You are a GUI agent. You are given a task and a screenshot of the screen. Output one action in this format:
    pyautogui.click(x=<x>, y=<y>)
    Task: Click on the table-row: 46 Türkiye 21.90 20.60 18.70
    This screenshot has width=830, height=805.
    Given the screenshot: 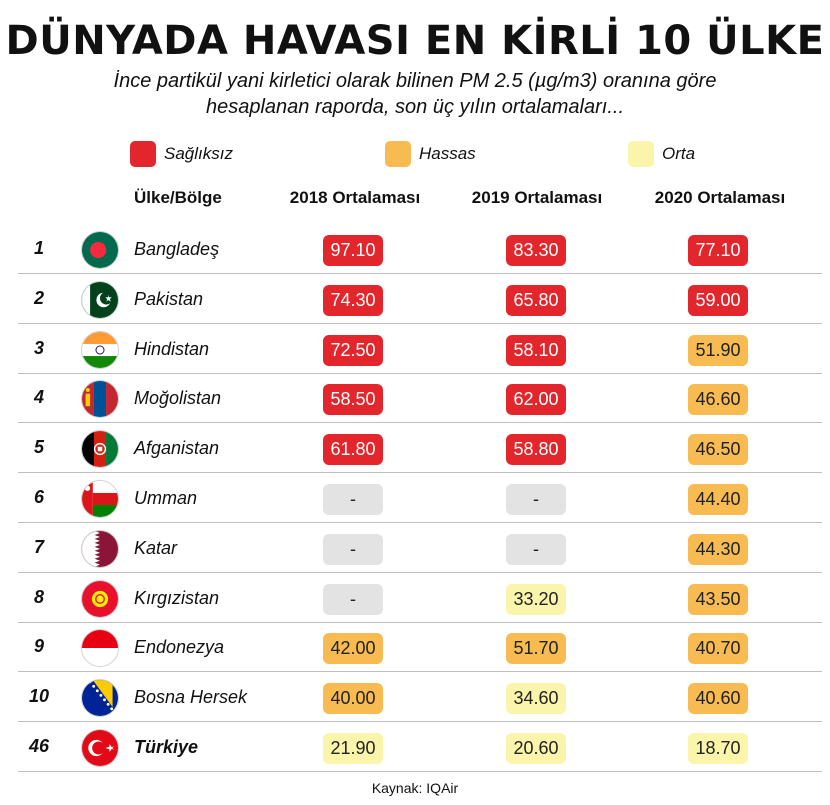 What is the action you would take?
    pyautogui.click(x=420, y=747)
    